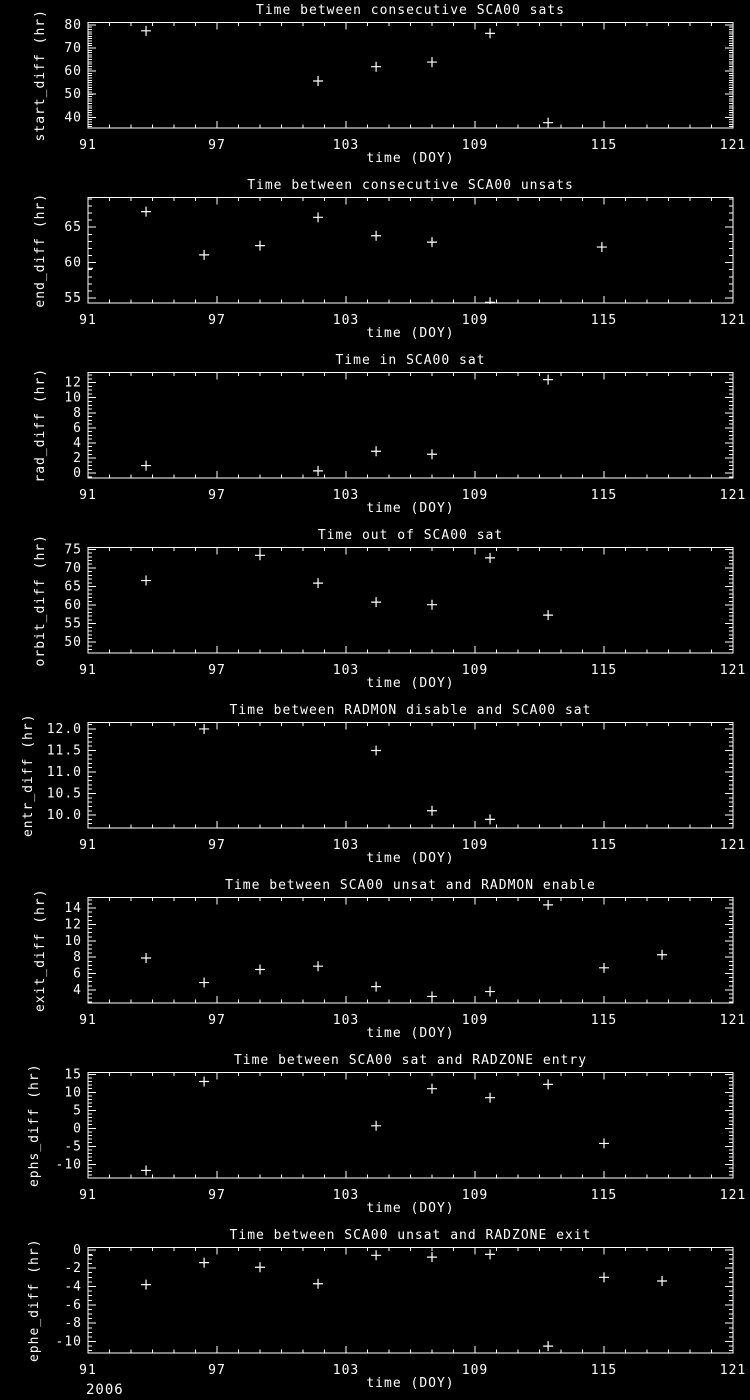  I want to click on y-axis-label: end_diff (hr), so click(40, 250).